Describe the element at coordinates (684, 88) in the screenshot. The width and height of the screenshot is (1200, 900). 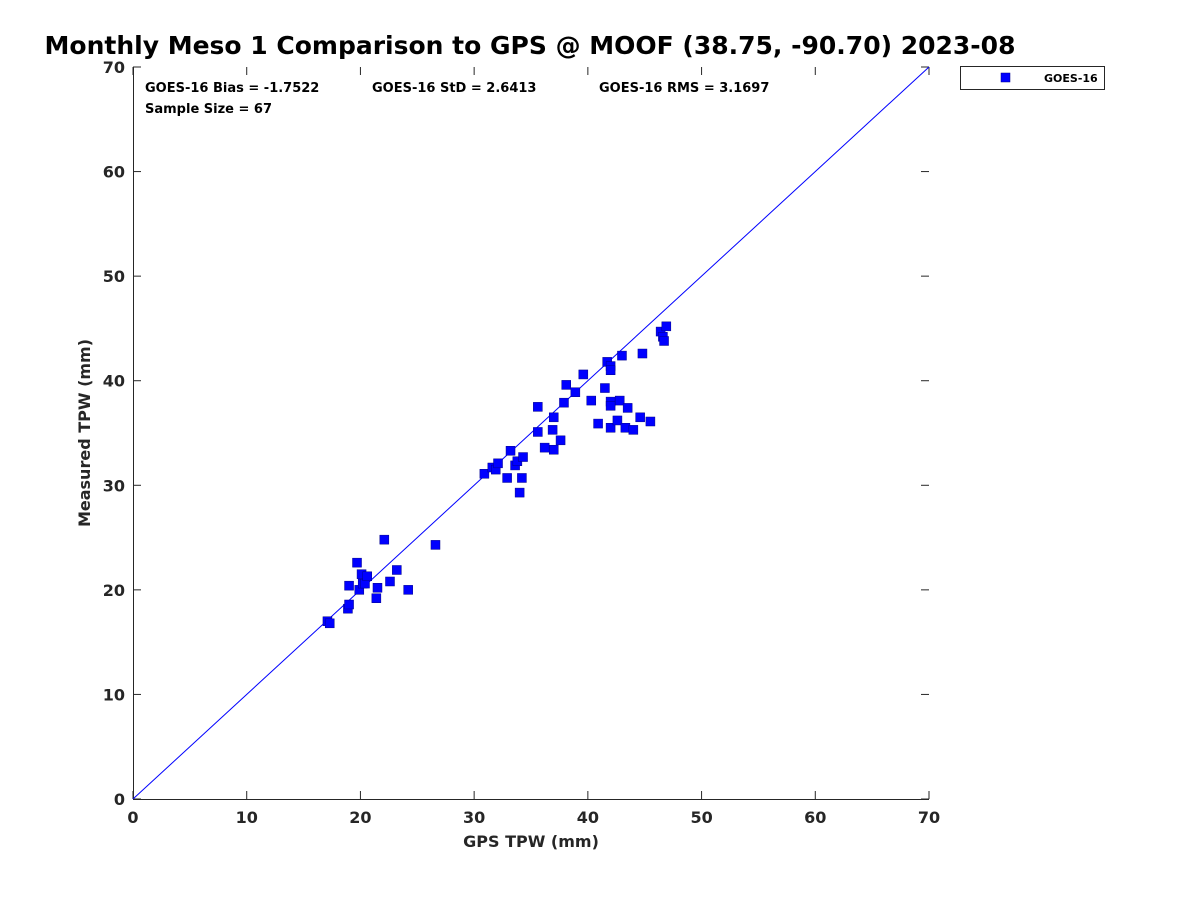
I see `rms-stat: GOES-16 RMS = 3.1697` at that location.